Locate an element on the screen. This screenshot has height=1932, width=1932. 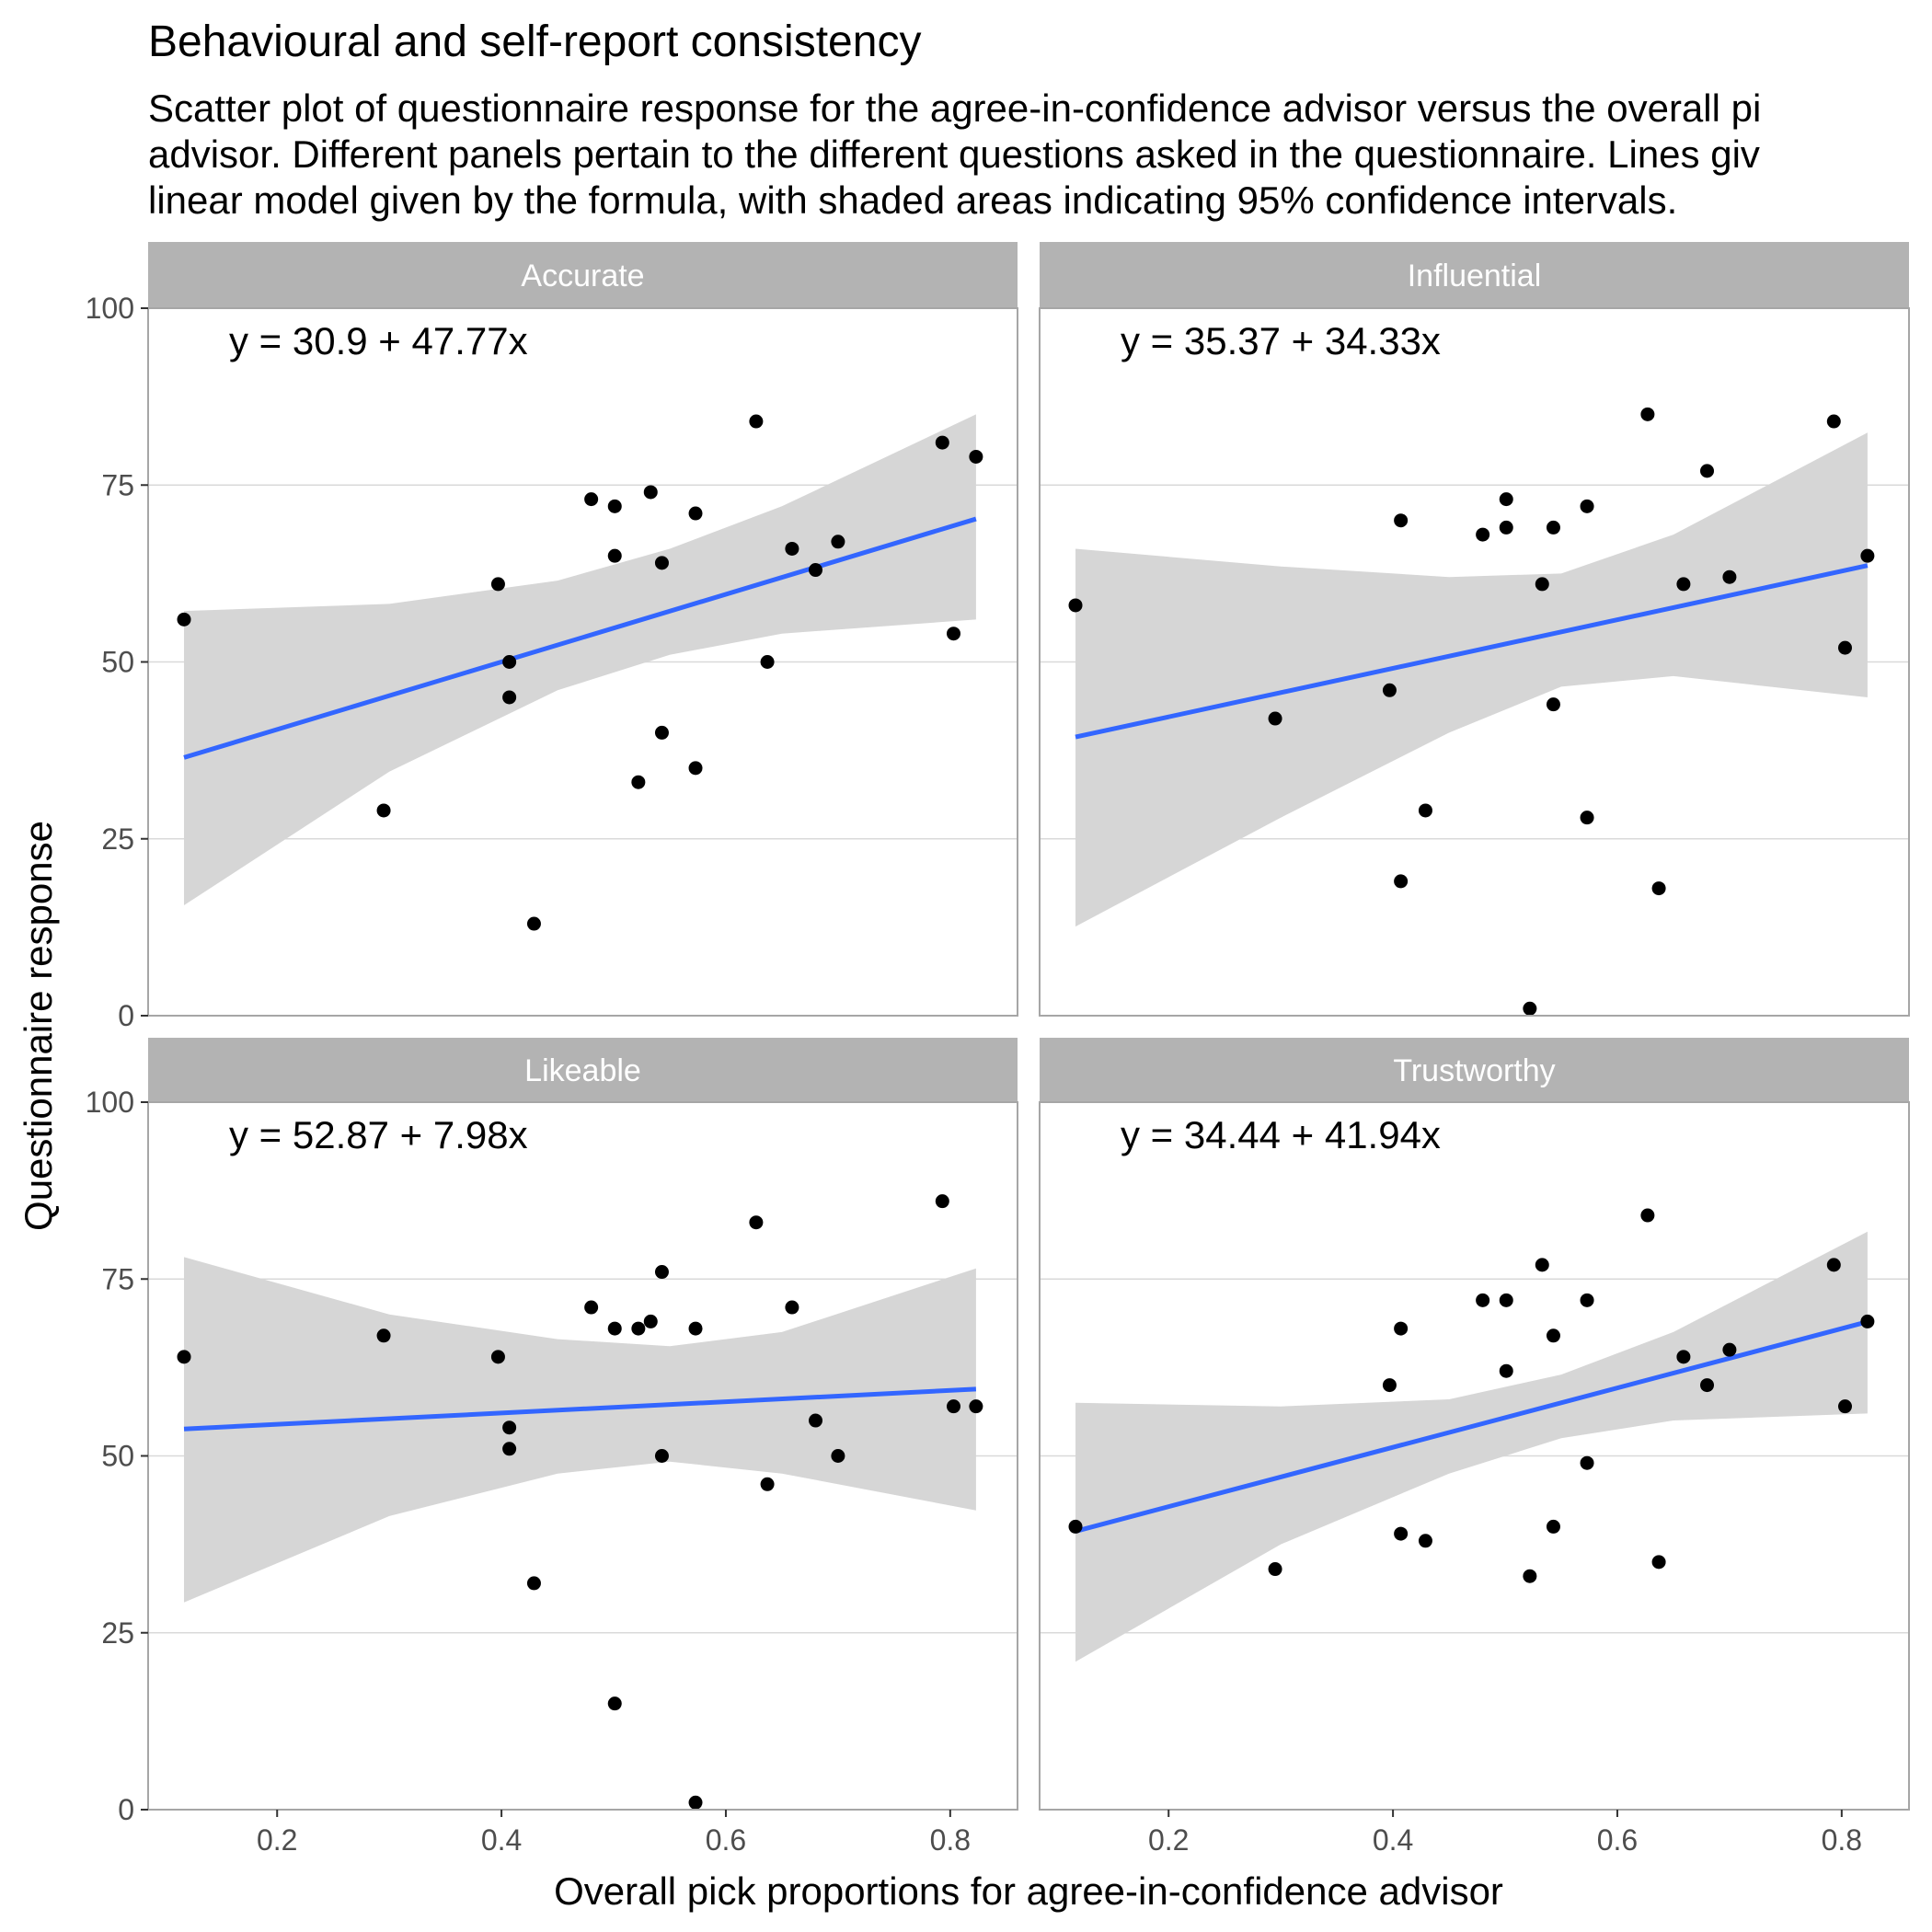
equation-label: y = 52.87 + 7.98x is located at coordinates (378, 1134).